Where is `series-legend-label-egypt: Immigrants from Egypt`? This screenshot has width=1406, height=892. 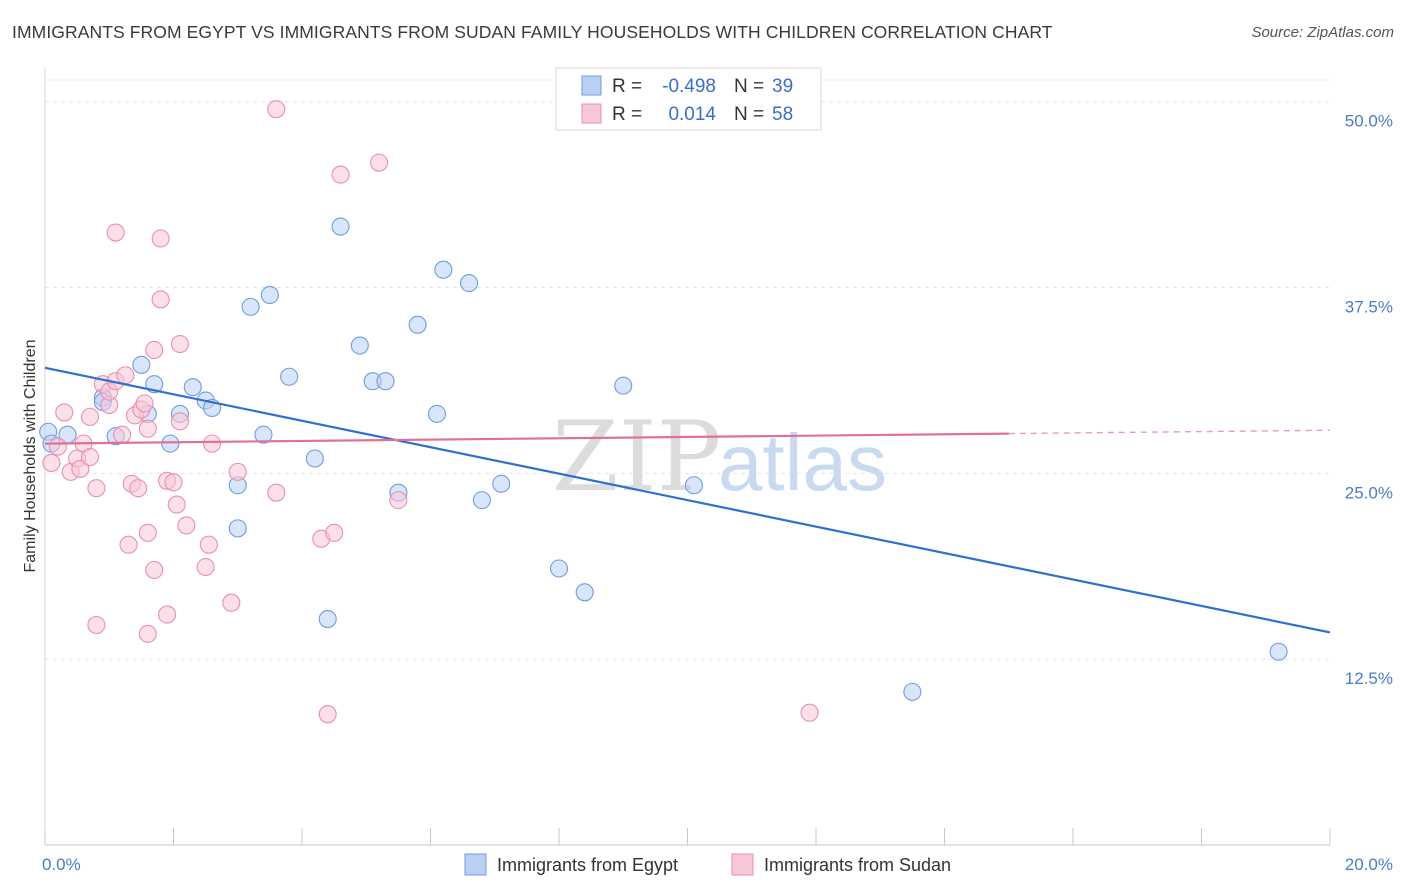 series-legend-label-egypt: Immigrants from Egypt is located at coordinates (587, 865).